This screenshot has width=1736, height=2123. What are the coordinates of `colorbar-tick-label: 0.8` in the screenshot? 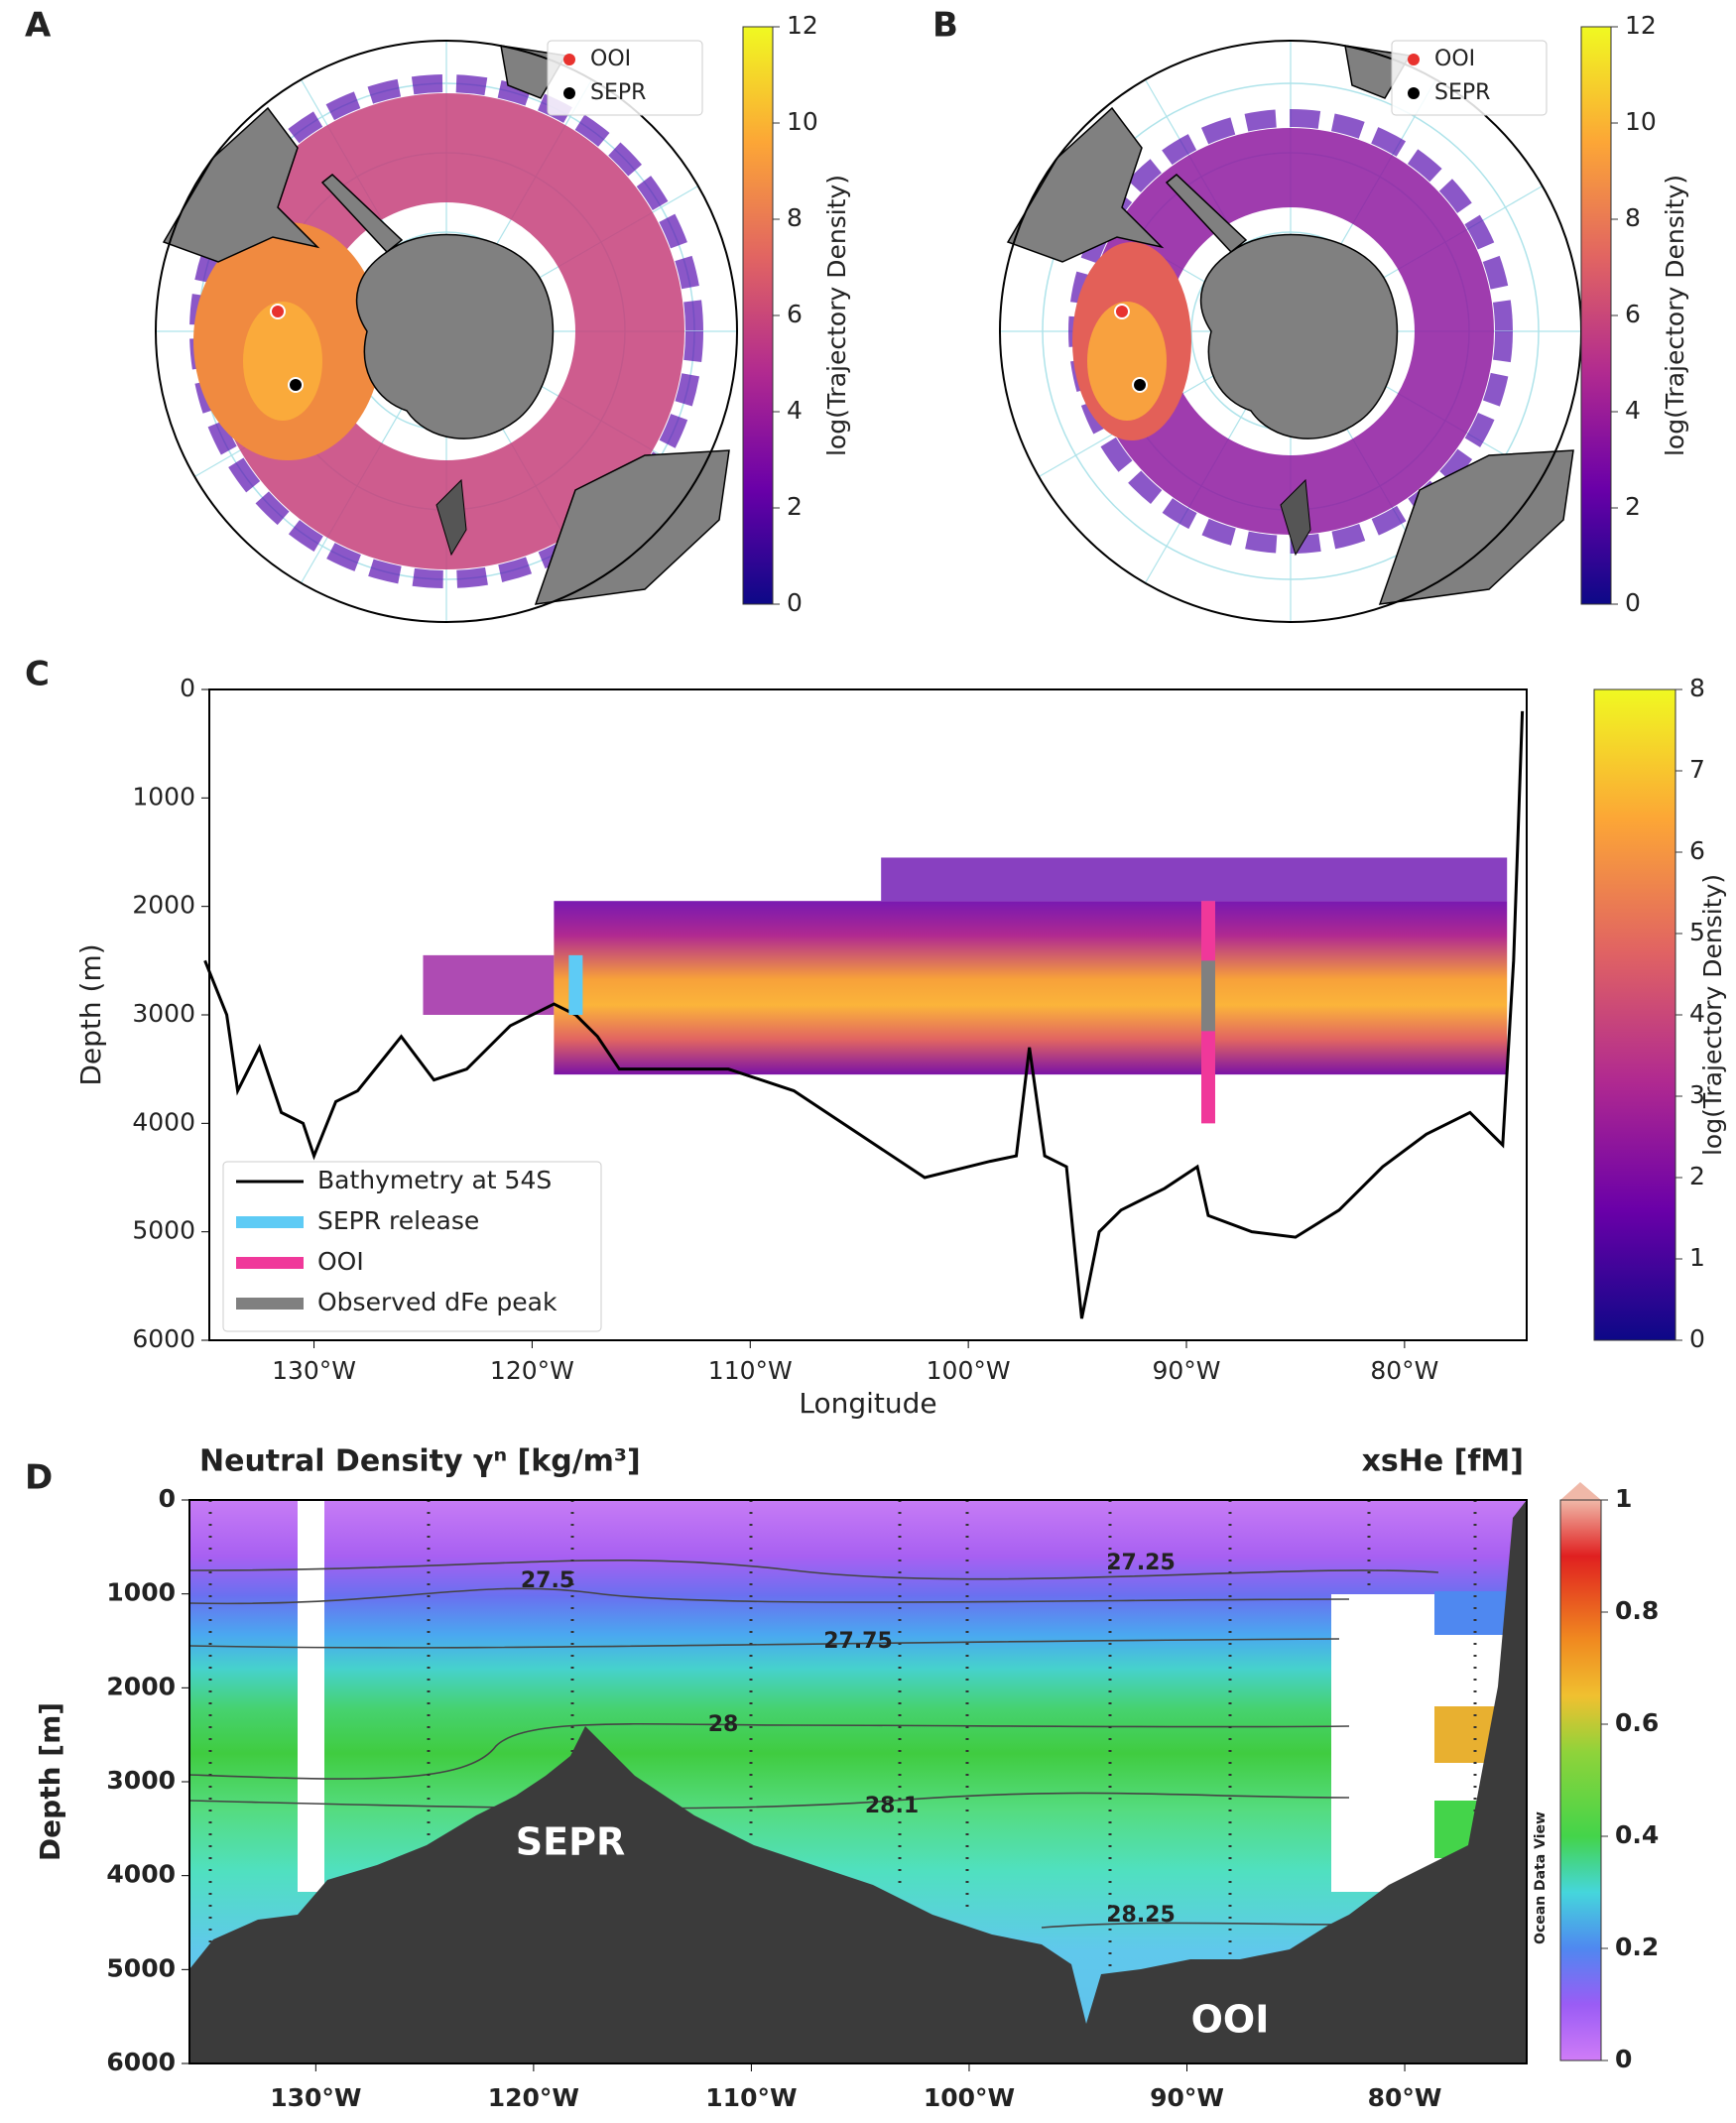 It's located at (1637, 1611).